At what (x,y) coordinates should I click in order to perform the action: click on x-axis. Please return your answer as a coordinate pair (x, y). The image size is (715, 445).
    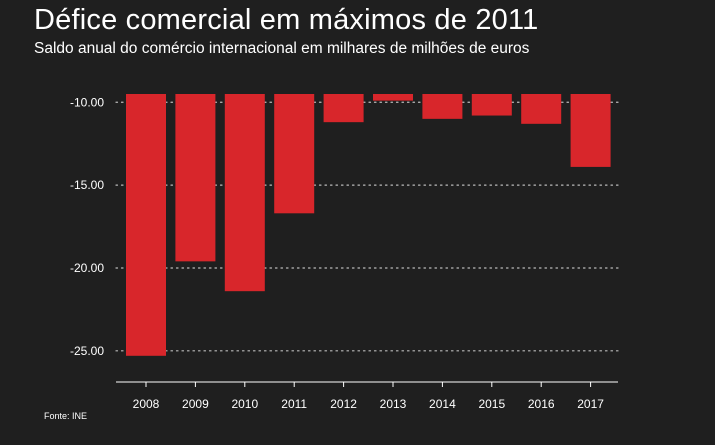
    Looking at the image, I should click on (367, 384).